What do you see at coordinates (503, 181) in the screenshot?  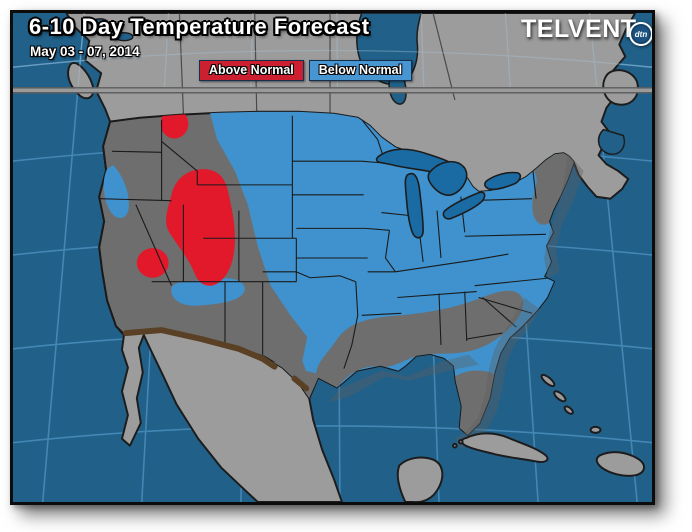 I see `lake-ontario` at bounding box center [503, 181].